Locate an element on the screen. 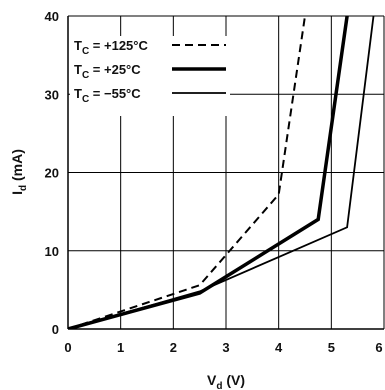  x-tick-label: 6 is located at coordinates (378, 347).